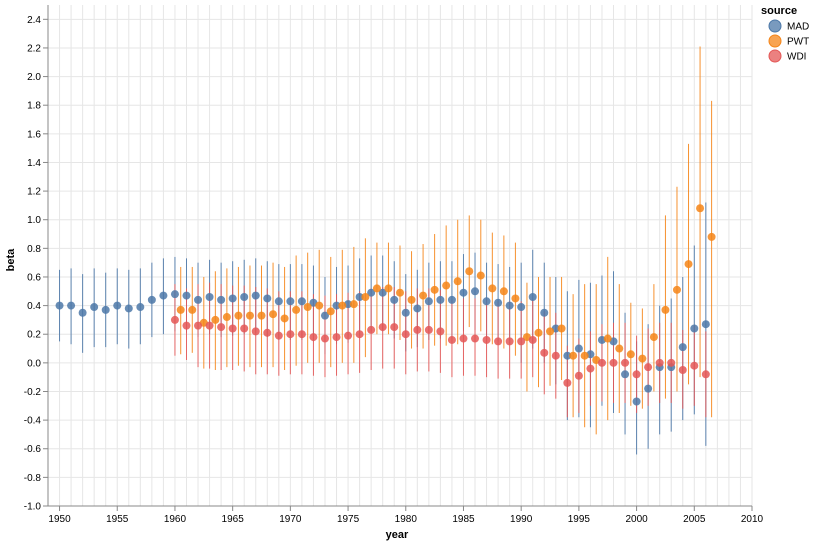 The width and height of the screenshot is (817, 545). What do you see at coordinates (775, 56) in the screenshot?
I see `legend-symbol-wdi` at bounding box center [775, 56].